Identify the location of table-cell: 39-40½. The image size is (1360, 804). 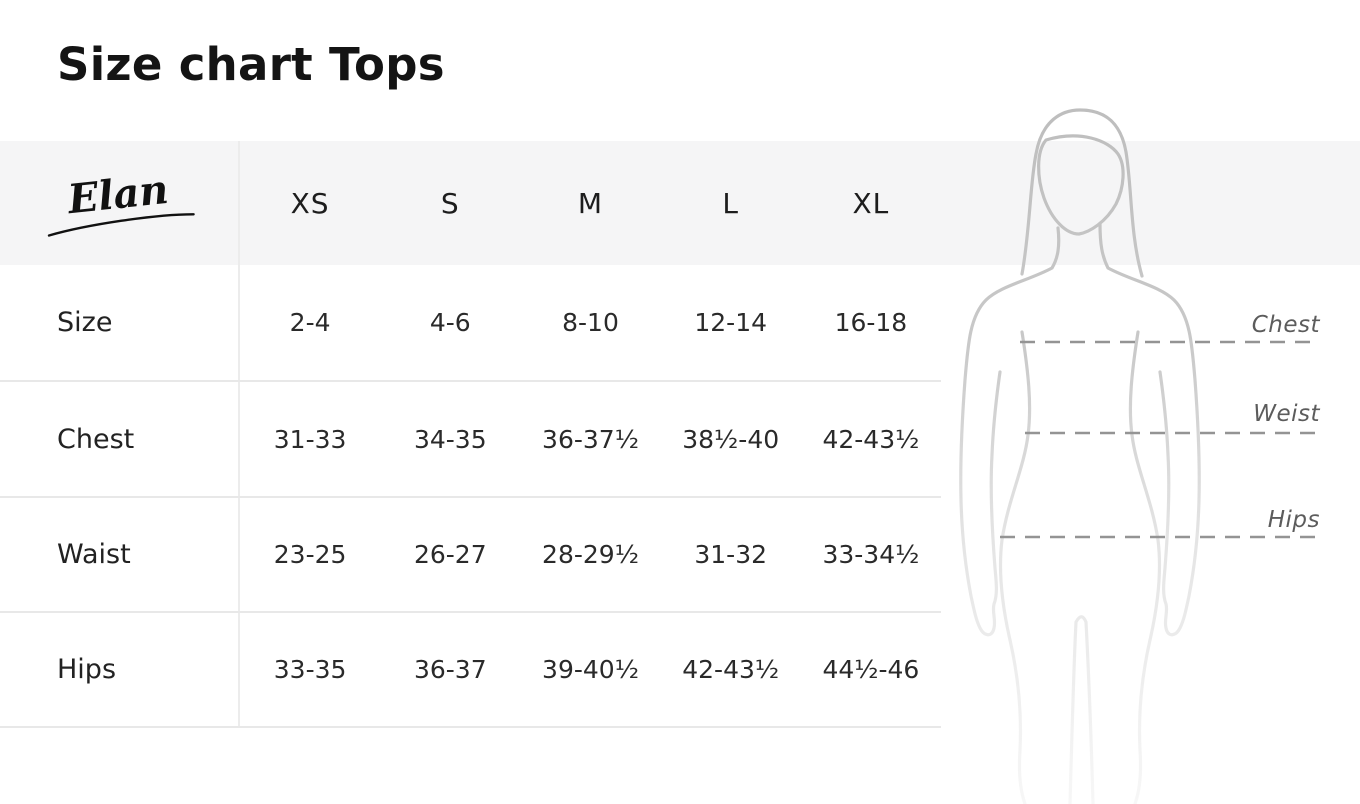
(590, 669).